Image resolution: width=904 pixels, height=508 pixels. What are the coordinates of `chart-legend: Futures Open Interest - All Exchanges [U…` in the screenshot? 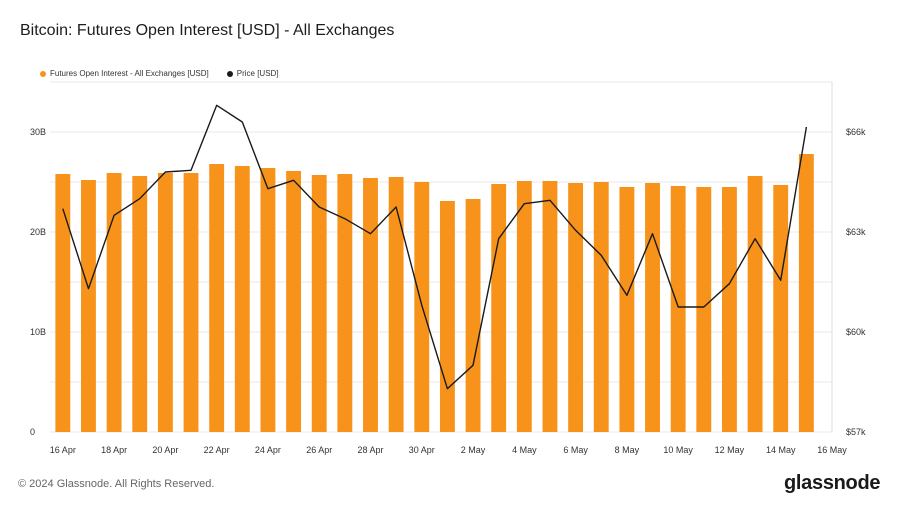 It's located at (159, 73).